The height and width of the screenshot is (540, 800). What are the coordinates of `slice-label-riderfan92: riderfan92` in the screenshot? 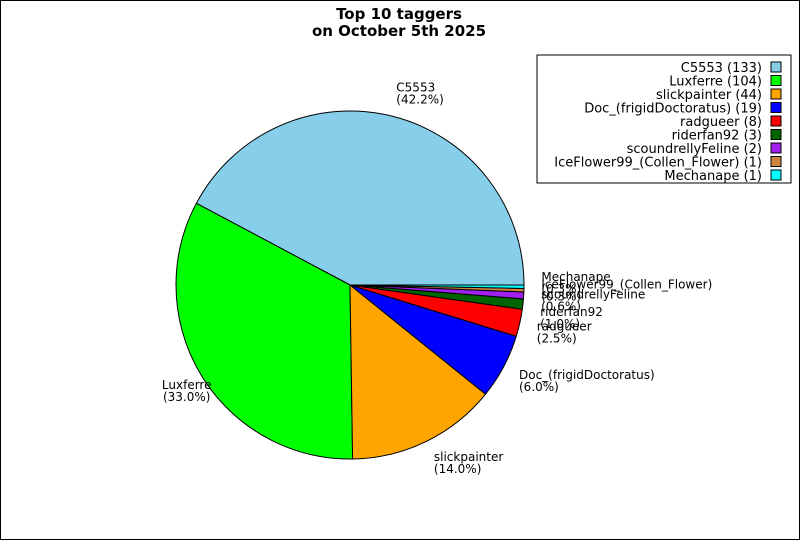 It's located at (571, 312).